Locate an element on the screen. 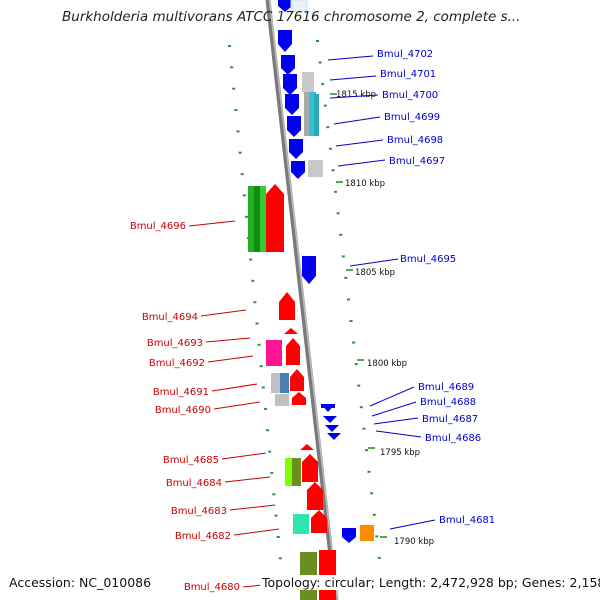 This screenshot has width=600, height=600. gene-label: Bmul_4689 is located at coordinates (446, 387).